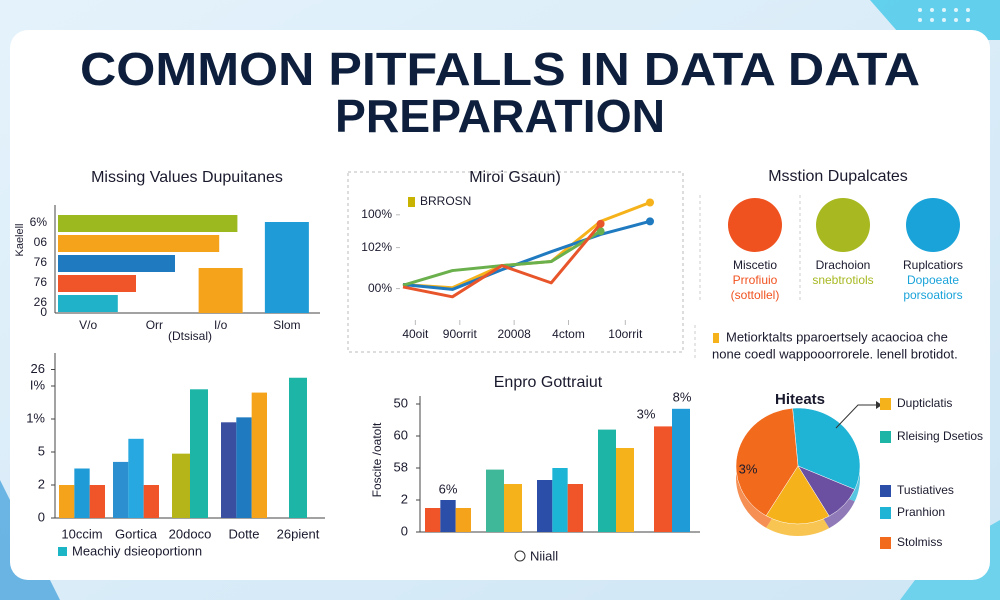 The image size is (1000, 600). I want to click on y-tick-label: 100%, so click(376, 214).